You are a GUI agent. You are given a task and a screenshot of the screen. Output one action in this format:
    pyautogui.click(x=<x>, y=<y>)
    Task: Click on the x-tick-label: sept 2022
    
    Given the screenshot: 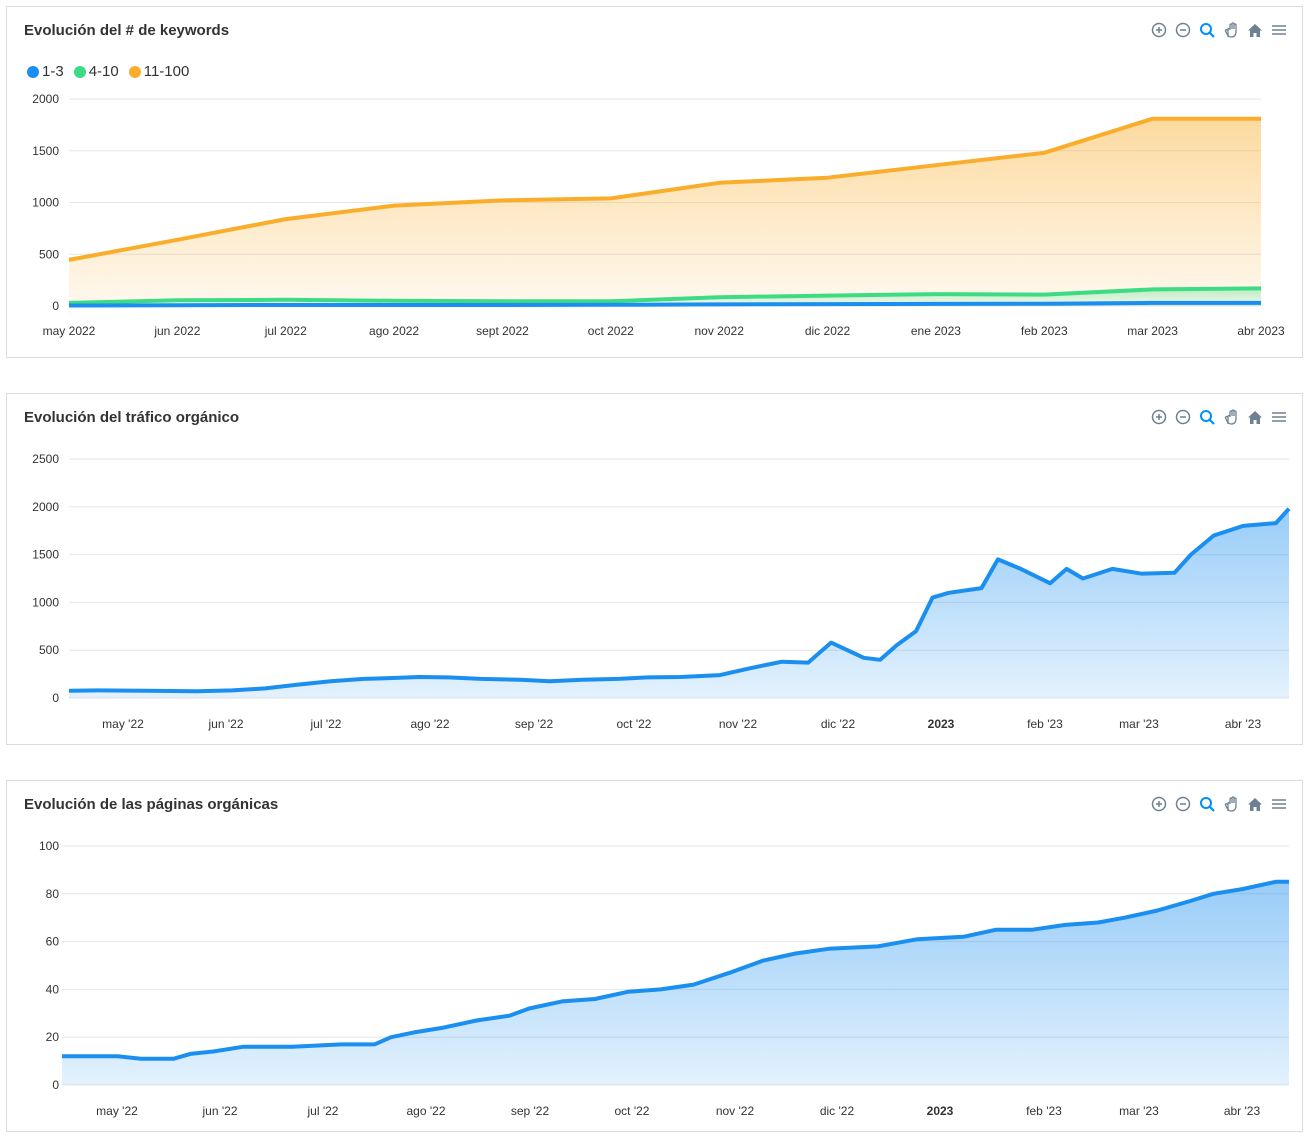 What is the action you would take?
    pyautogui.click(x=502, y=331)
    